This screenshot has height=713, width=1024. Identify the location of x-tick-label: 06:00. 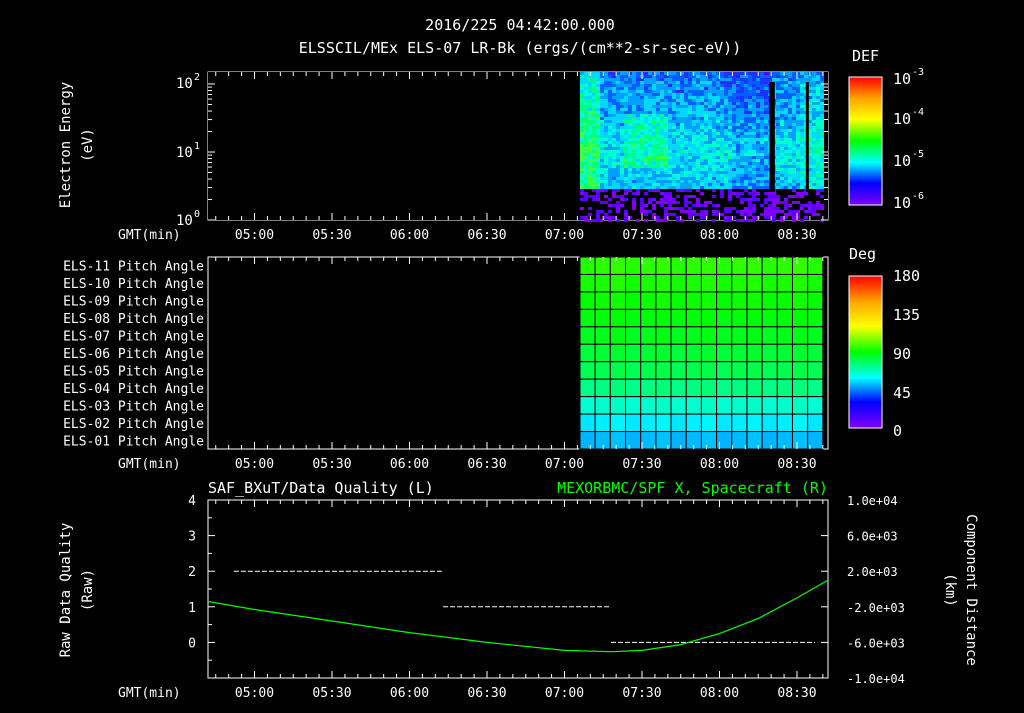
(409, 235).